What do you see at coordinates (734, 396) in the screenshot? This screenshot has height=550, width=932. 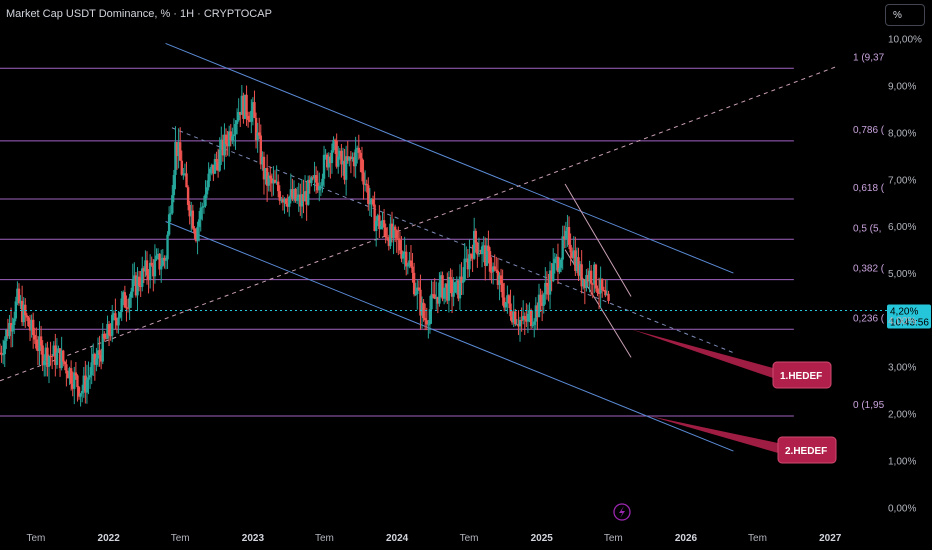 I see `targets: 1.HEDEF 2.HEDEF` at bounding box center [734, 396].